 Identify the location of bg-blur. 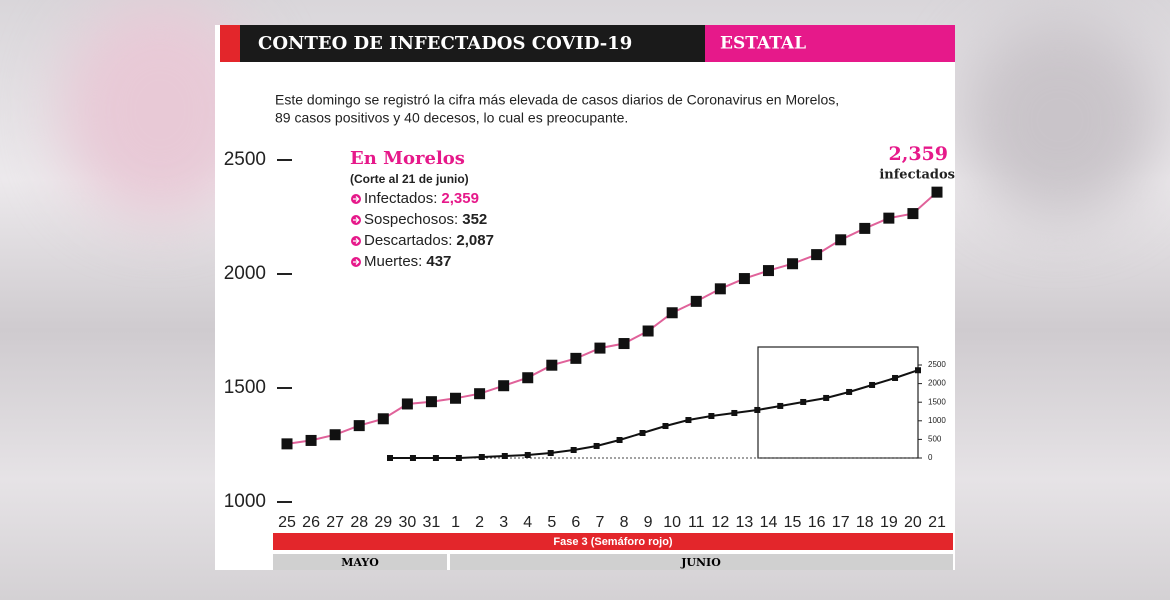
(1060, 120).